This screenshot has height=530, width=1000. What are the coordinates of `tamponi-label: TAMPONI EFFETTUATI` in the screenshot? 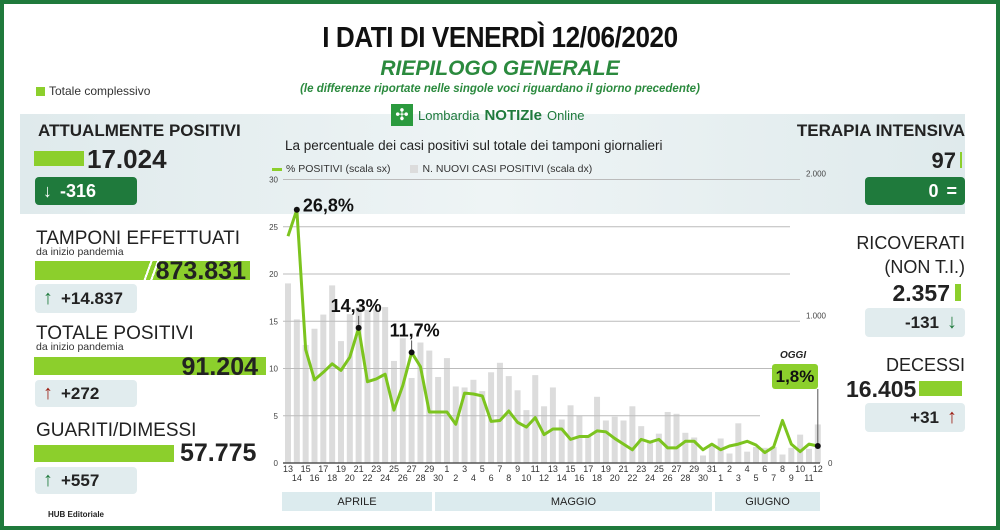 It's located at (138, 238).